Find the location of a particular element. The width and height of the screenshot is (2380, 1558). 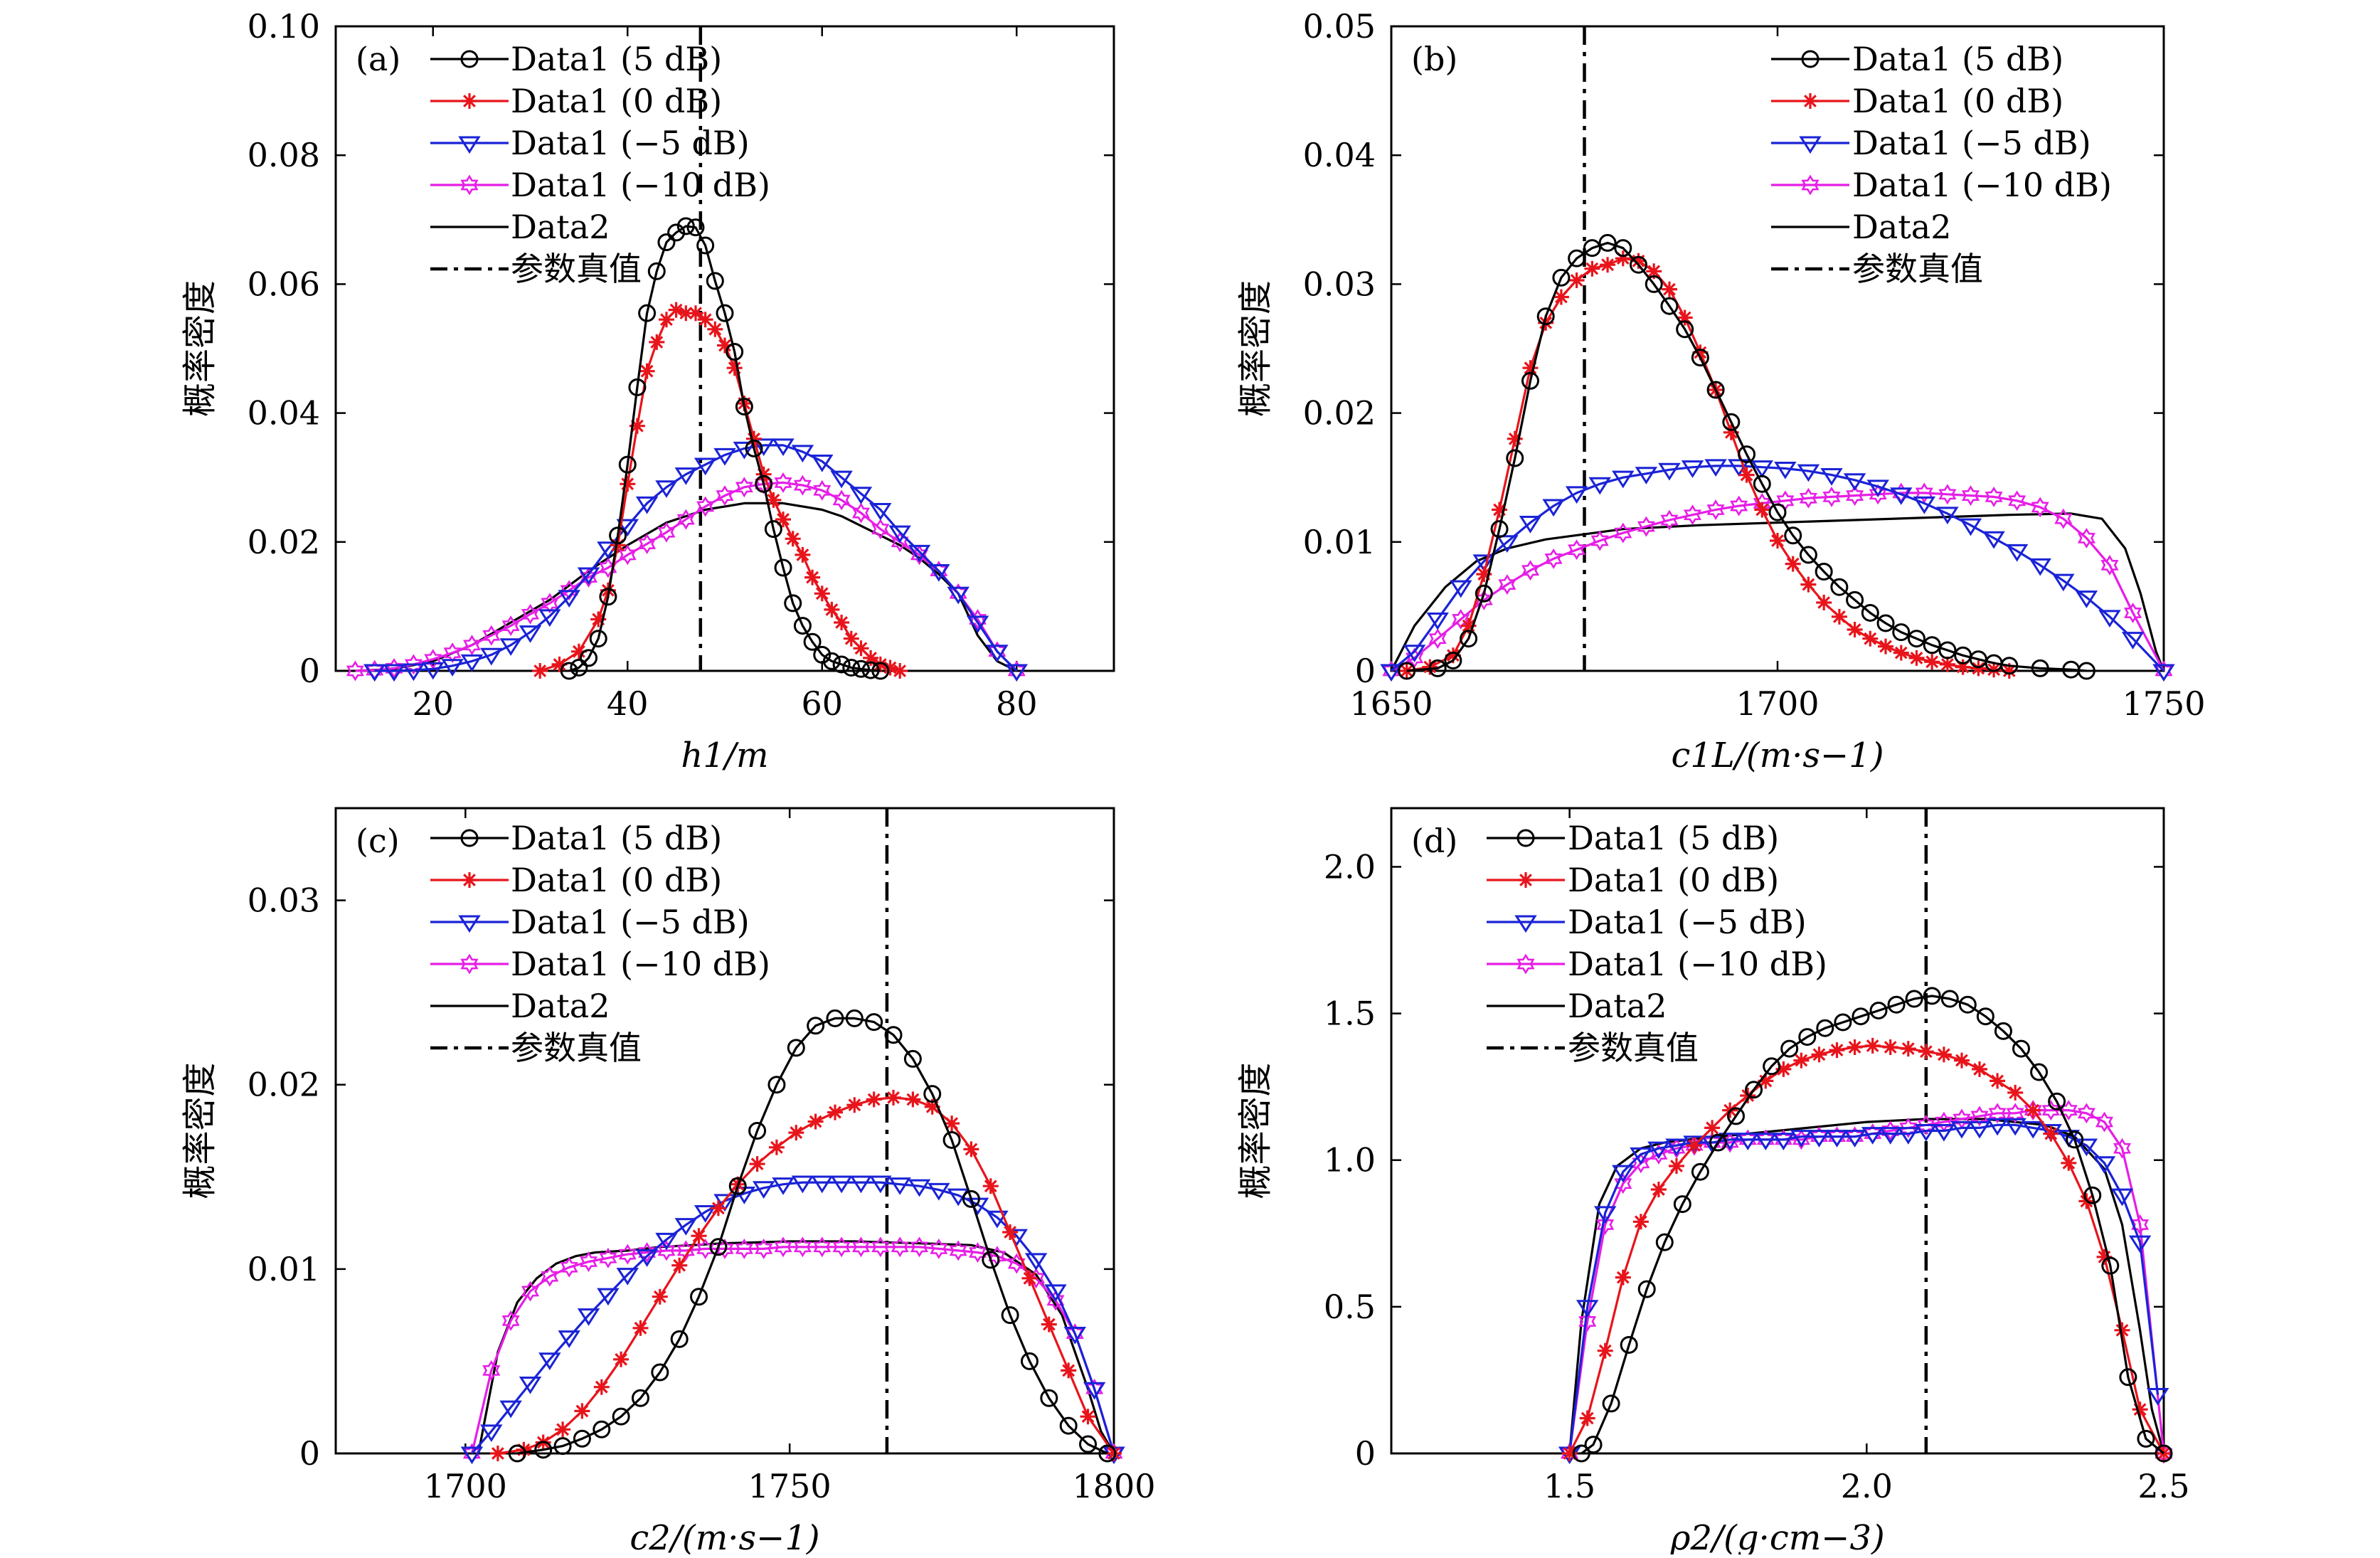

series-data2 is located at coordinates (1777, 592).